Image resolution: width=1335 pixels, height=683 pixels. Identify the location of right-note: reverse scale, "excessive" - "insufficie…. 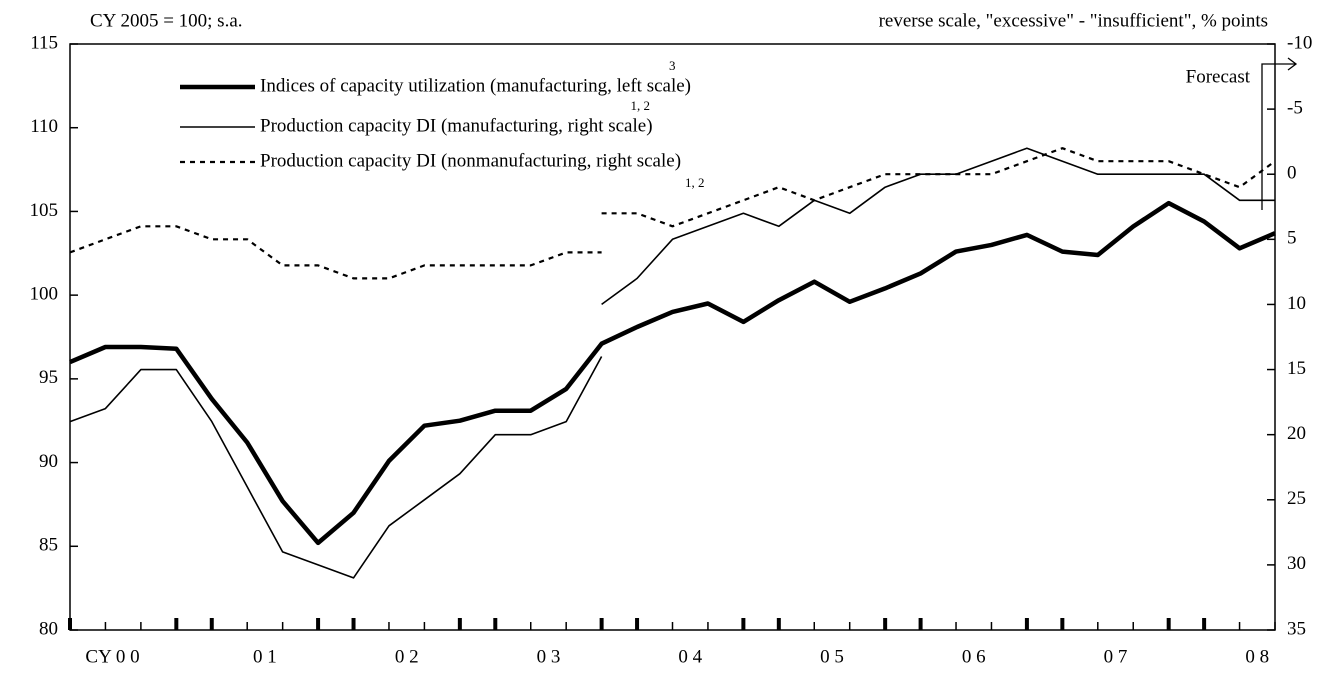
(1073, 20).